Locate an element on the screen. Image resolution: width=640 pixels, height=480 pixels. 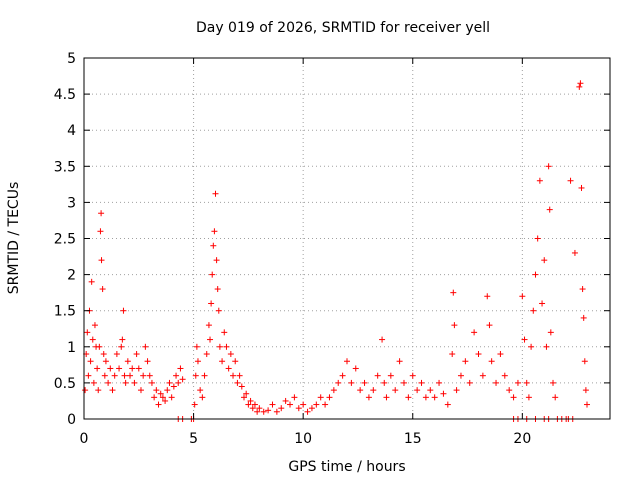
y-tick-label: 0 is located at coordinates (71, 420).